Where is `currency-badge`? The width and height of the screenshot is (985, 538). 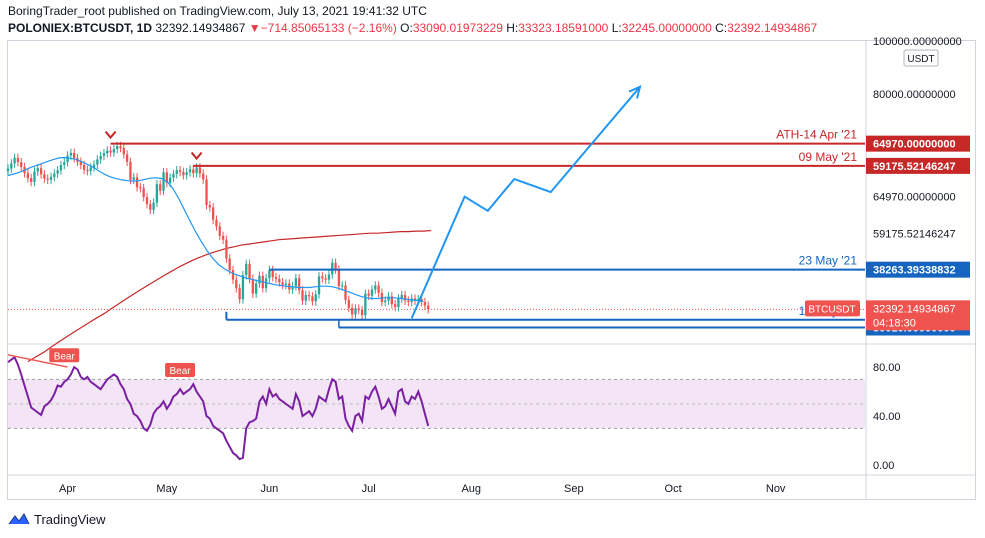
currency-badge is located at coordinates (921, 58).